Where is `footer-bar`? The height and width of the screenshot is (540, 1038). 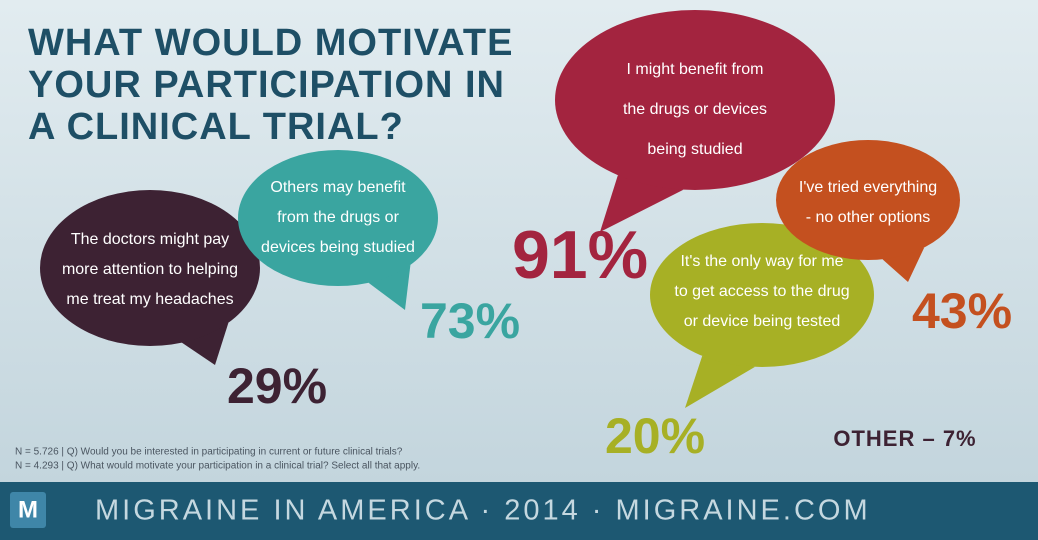
footer-bar is located at coordinates (519, 511).